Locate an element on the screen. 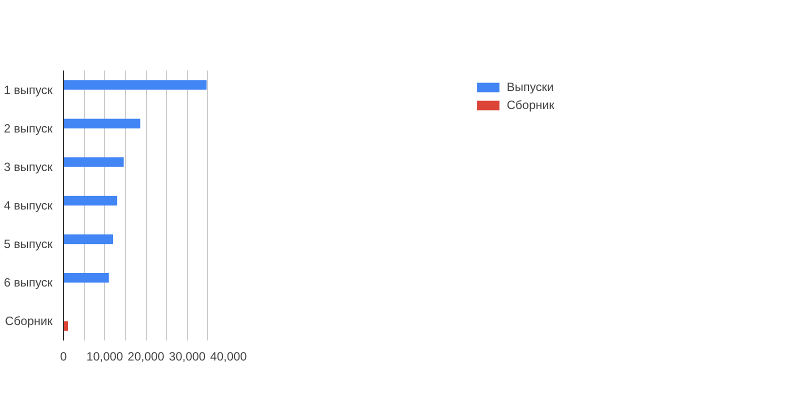 The height and width of the screenshot is (400, 800). y-tick-label: 6 выпуск is located at coordinates (29, 283).